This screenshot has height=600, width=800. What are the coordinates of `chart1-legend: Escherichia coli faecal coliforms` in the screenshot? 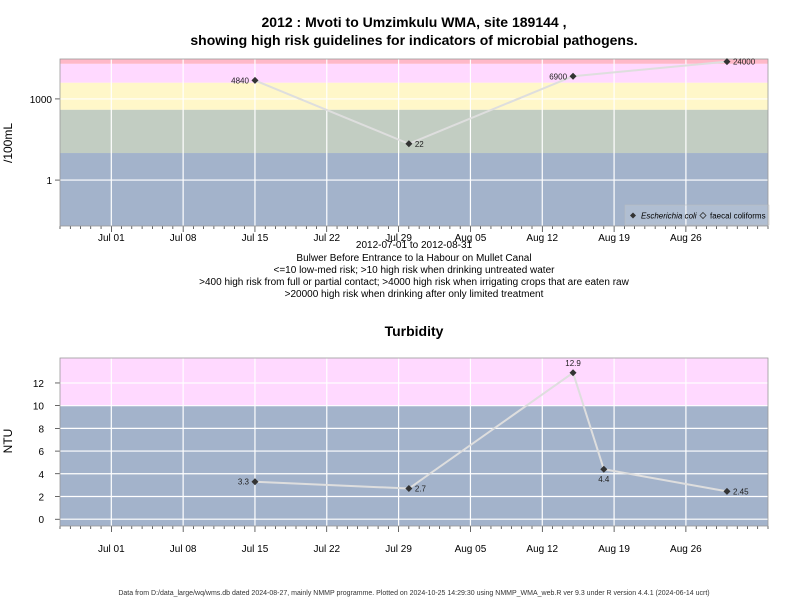 It's located at (697, 215).